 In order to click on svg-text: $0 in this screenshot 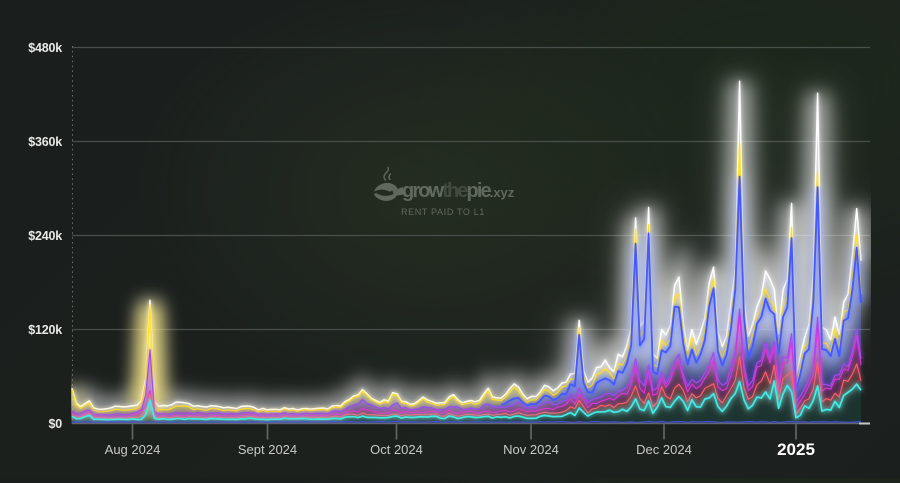, I will do `click(55, 424)`.